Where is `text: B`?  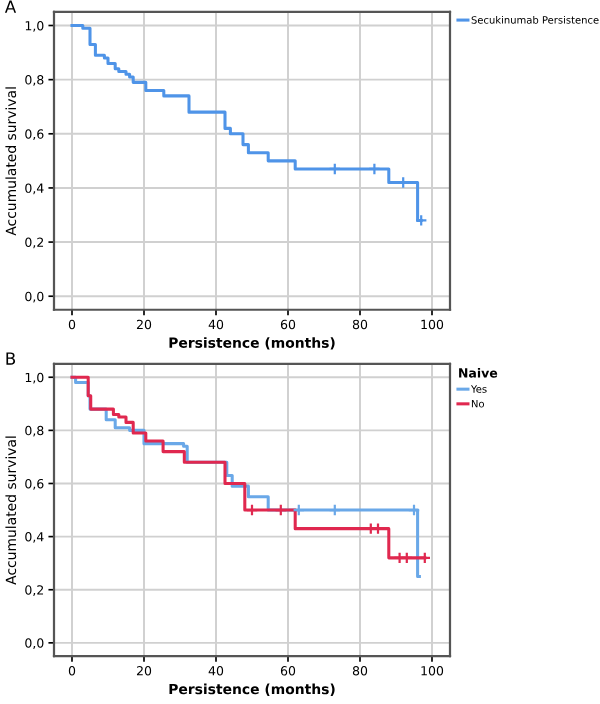
text: B is located at coordinates (11, 358).